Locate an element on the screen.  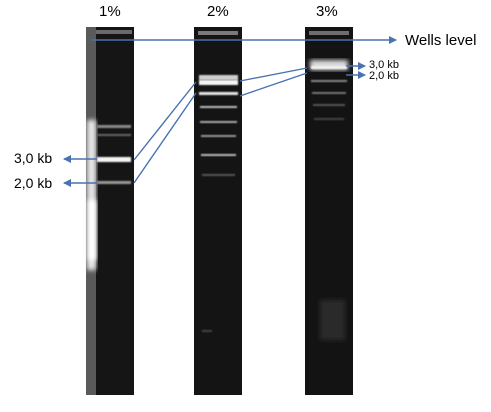
lane-1-band-3kb is located at coordinates (114, 159).